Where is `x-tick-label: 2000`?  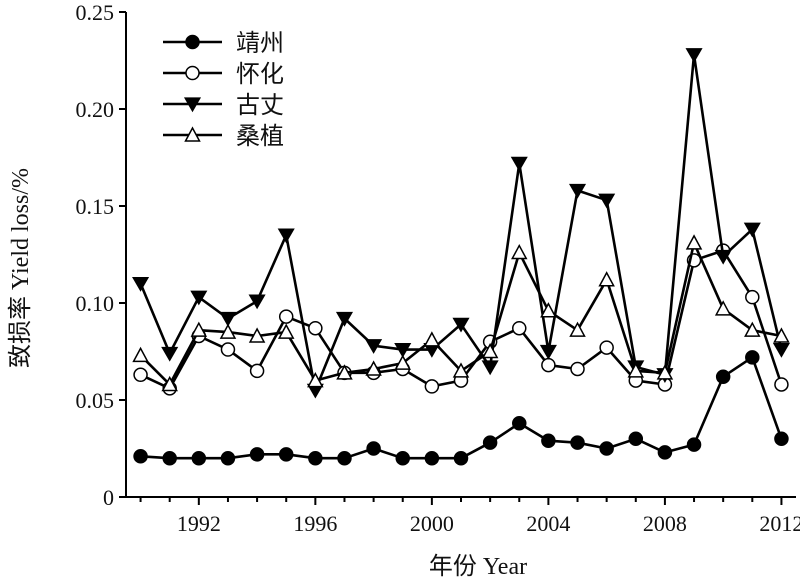
x-tick-label: 2000 is located at coordinates (432, 523).